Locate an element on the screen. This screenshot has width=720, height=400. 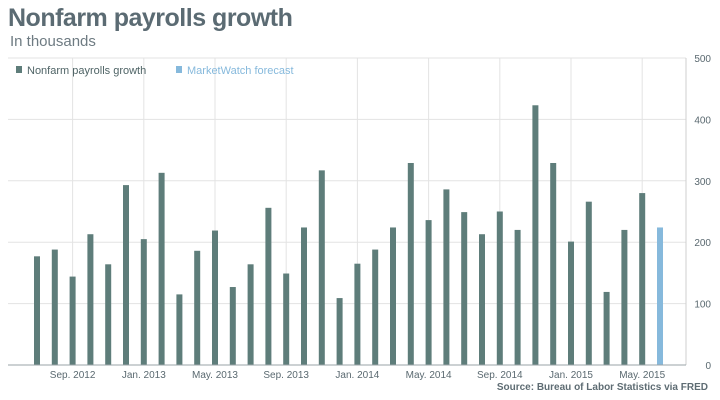
legend-label-actual: Nonfarm payrolls growth is located at coordinates (86, 71).